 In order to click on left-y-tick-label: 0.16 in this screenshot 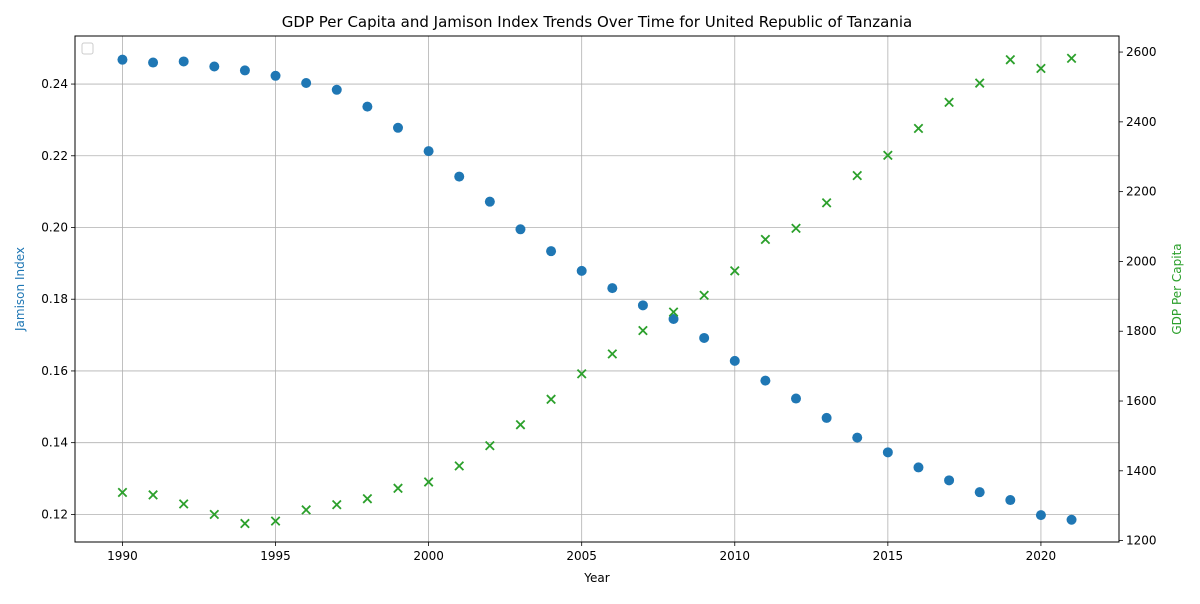, I will do `click(54, 371)`.